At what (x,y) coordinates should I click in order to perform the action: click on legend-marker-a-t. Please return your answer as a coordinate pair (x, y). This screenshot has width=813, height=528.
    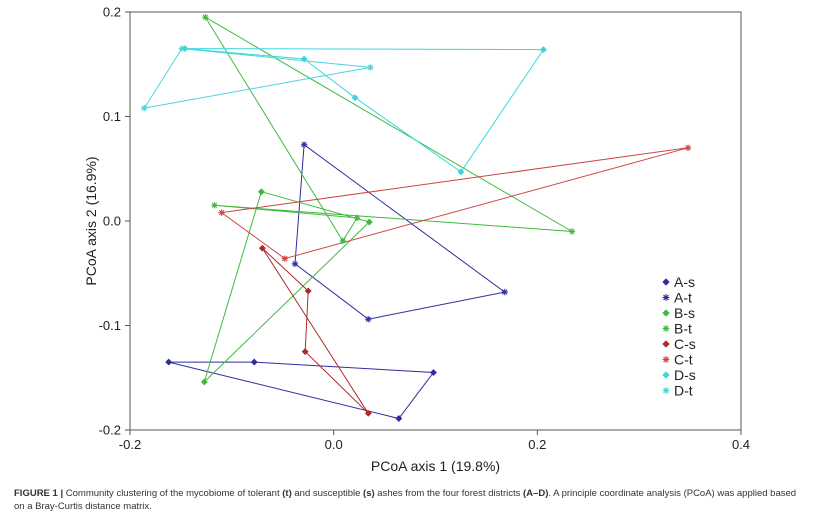
    Looking at the image, I should click on (666, 297).